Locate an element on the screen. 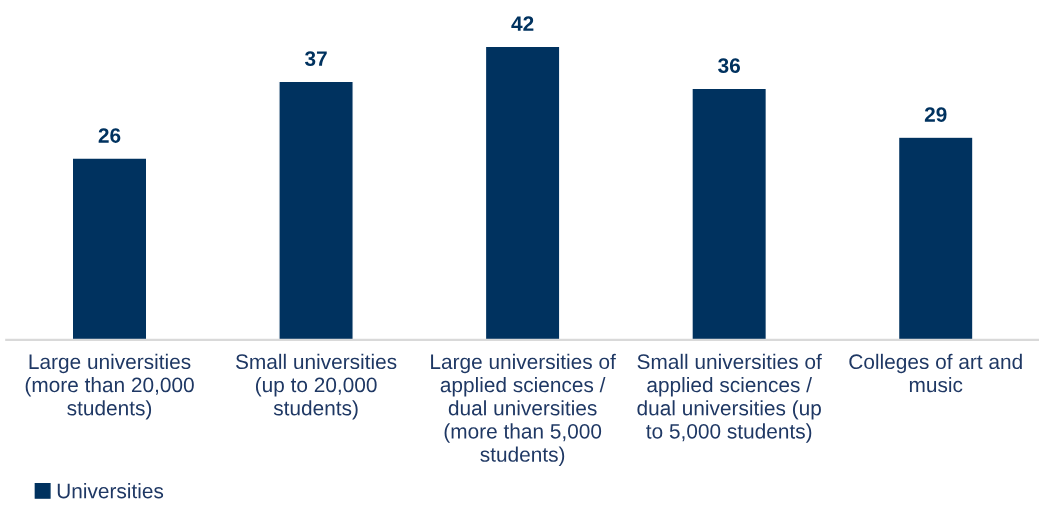  x-tick-label: Small universities of applied sciences / dual universities (up to 5,000 students) is located at coordinates (729, 398).